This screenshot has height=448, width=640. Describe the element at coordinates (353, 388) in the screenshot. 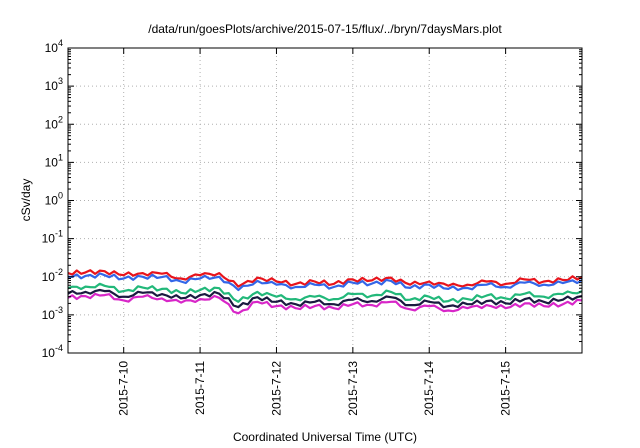

I see `x-tick-label: 2015-7-13` at that location.